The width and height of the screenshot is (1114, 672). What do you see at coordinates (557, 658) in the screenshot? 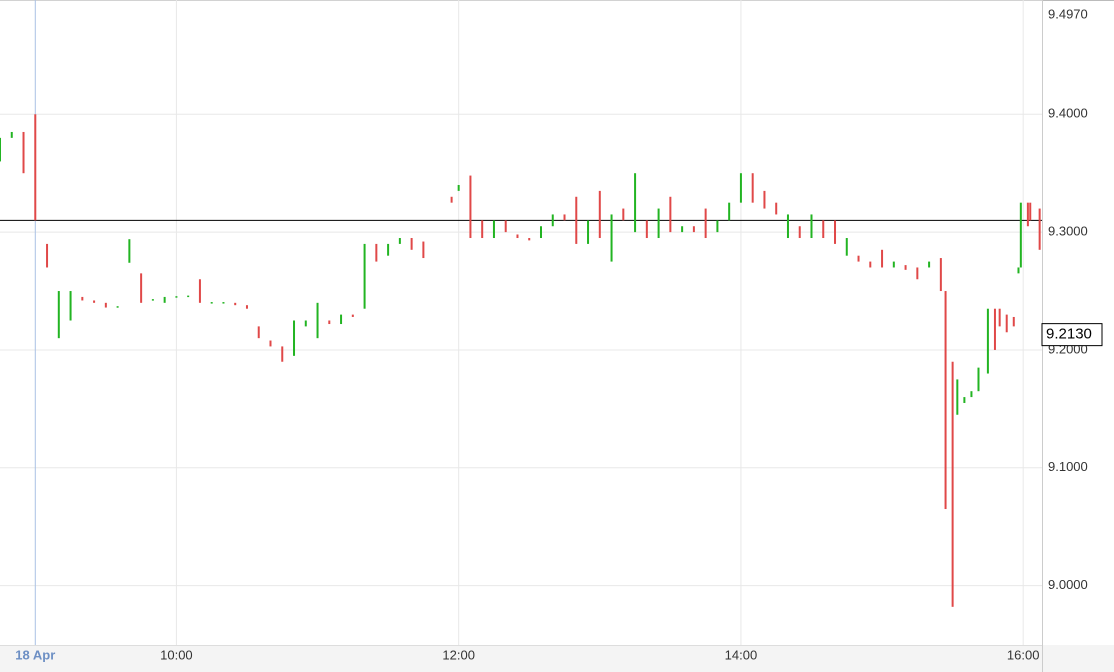
I see `x-axis-band` at bounding box center [557, 658].